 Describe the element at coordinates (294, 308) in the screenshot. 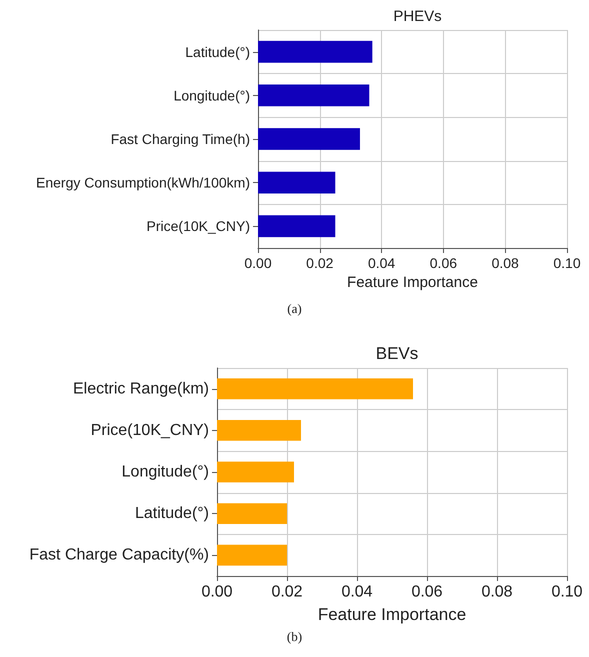

I see `text: (a)` at that location.